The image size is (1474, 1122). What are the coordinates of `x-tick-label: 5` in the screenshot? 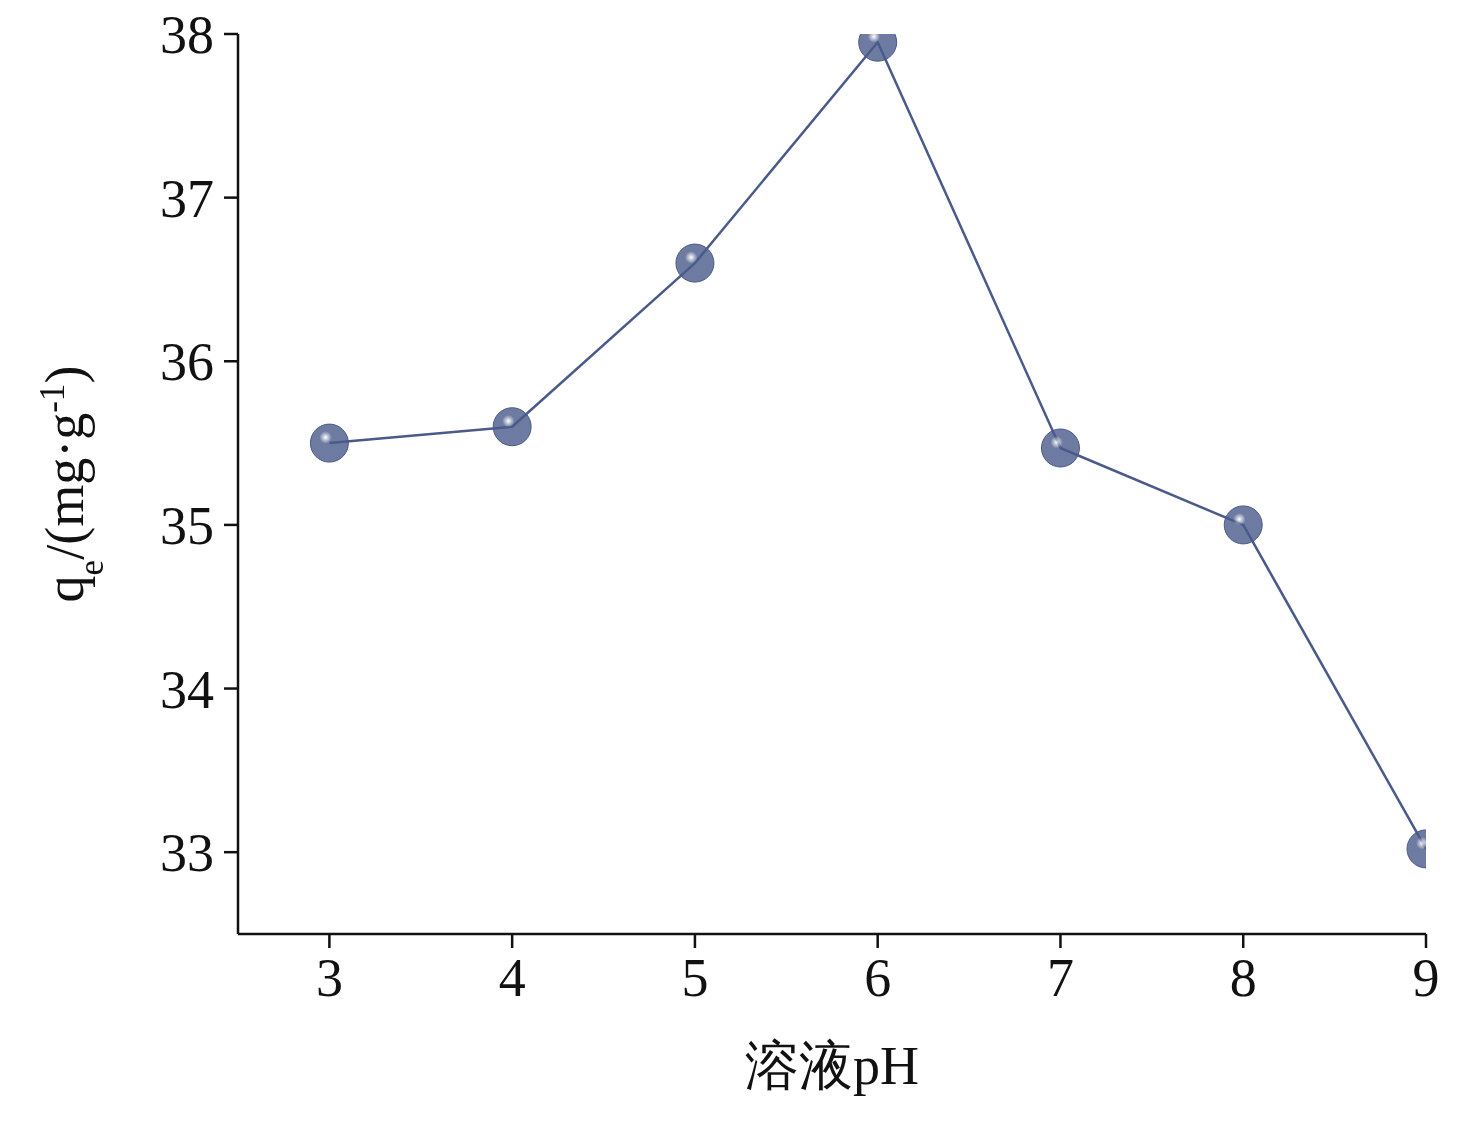 It's located at (695, 978).